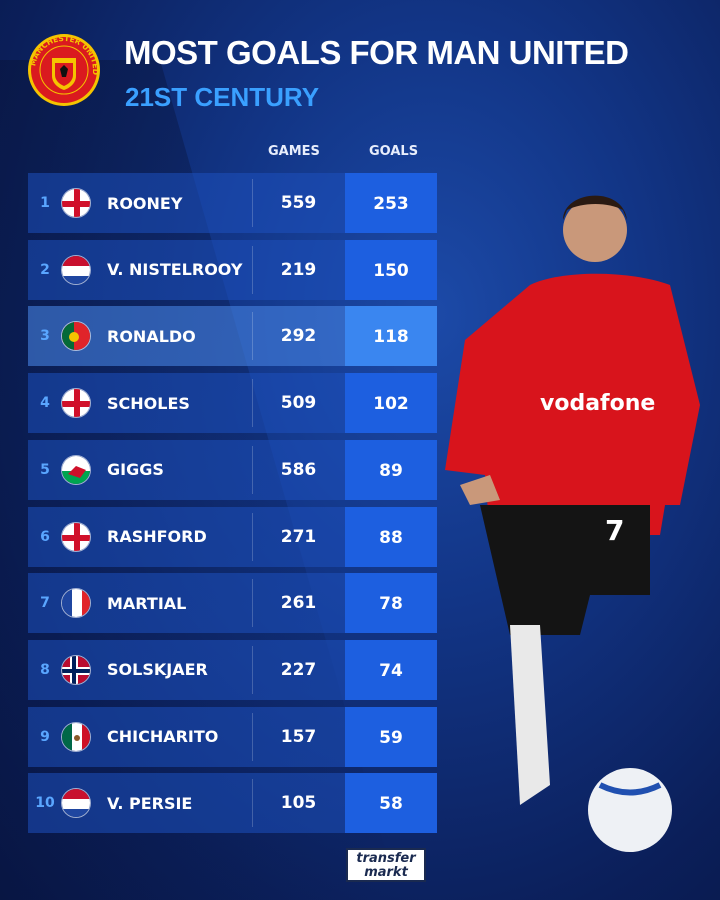  I want to click on rank: 2, so click(45, 269).